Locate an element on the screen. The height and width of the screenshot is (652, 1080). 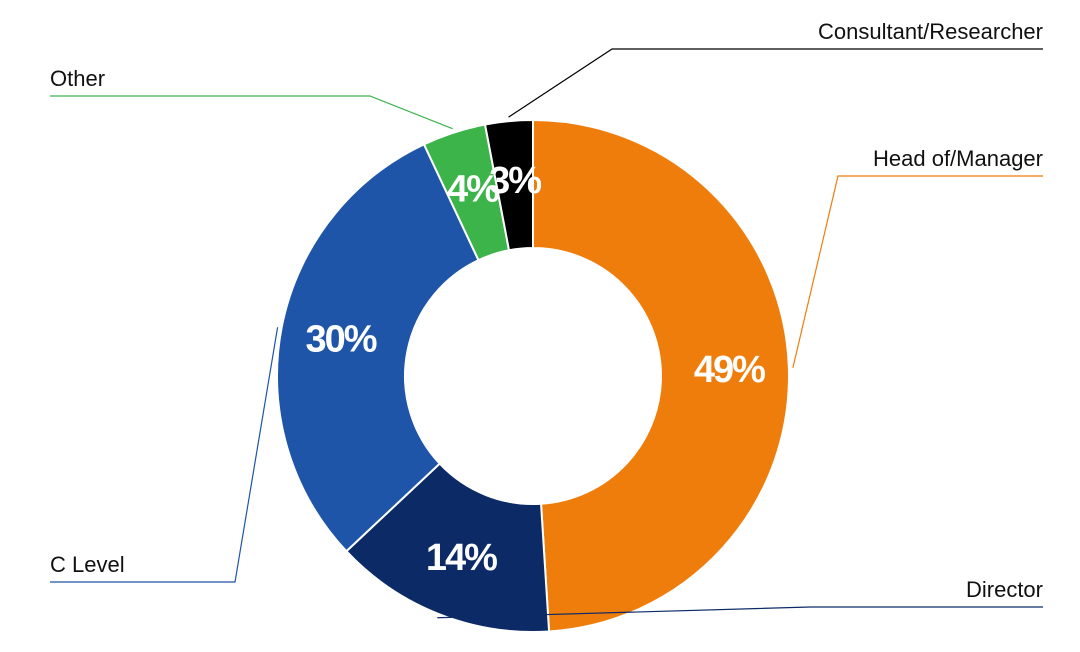
slice-consultant-researcher is located at coordinates (508, 185).